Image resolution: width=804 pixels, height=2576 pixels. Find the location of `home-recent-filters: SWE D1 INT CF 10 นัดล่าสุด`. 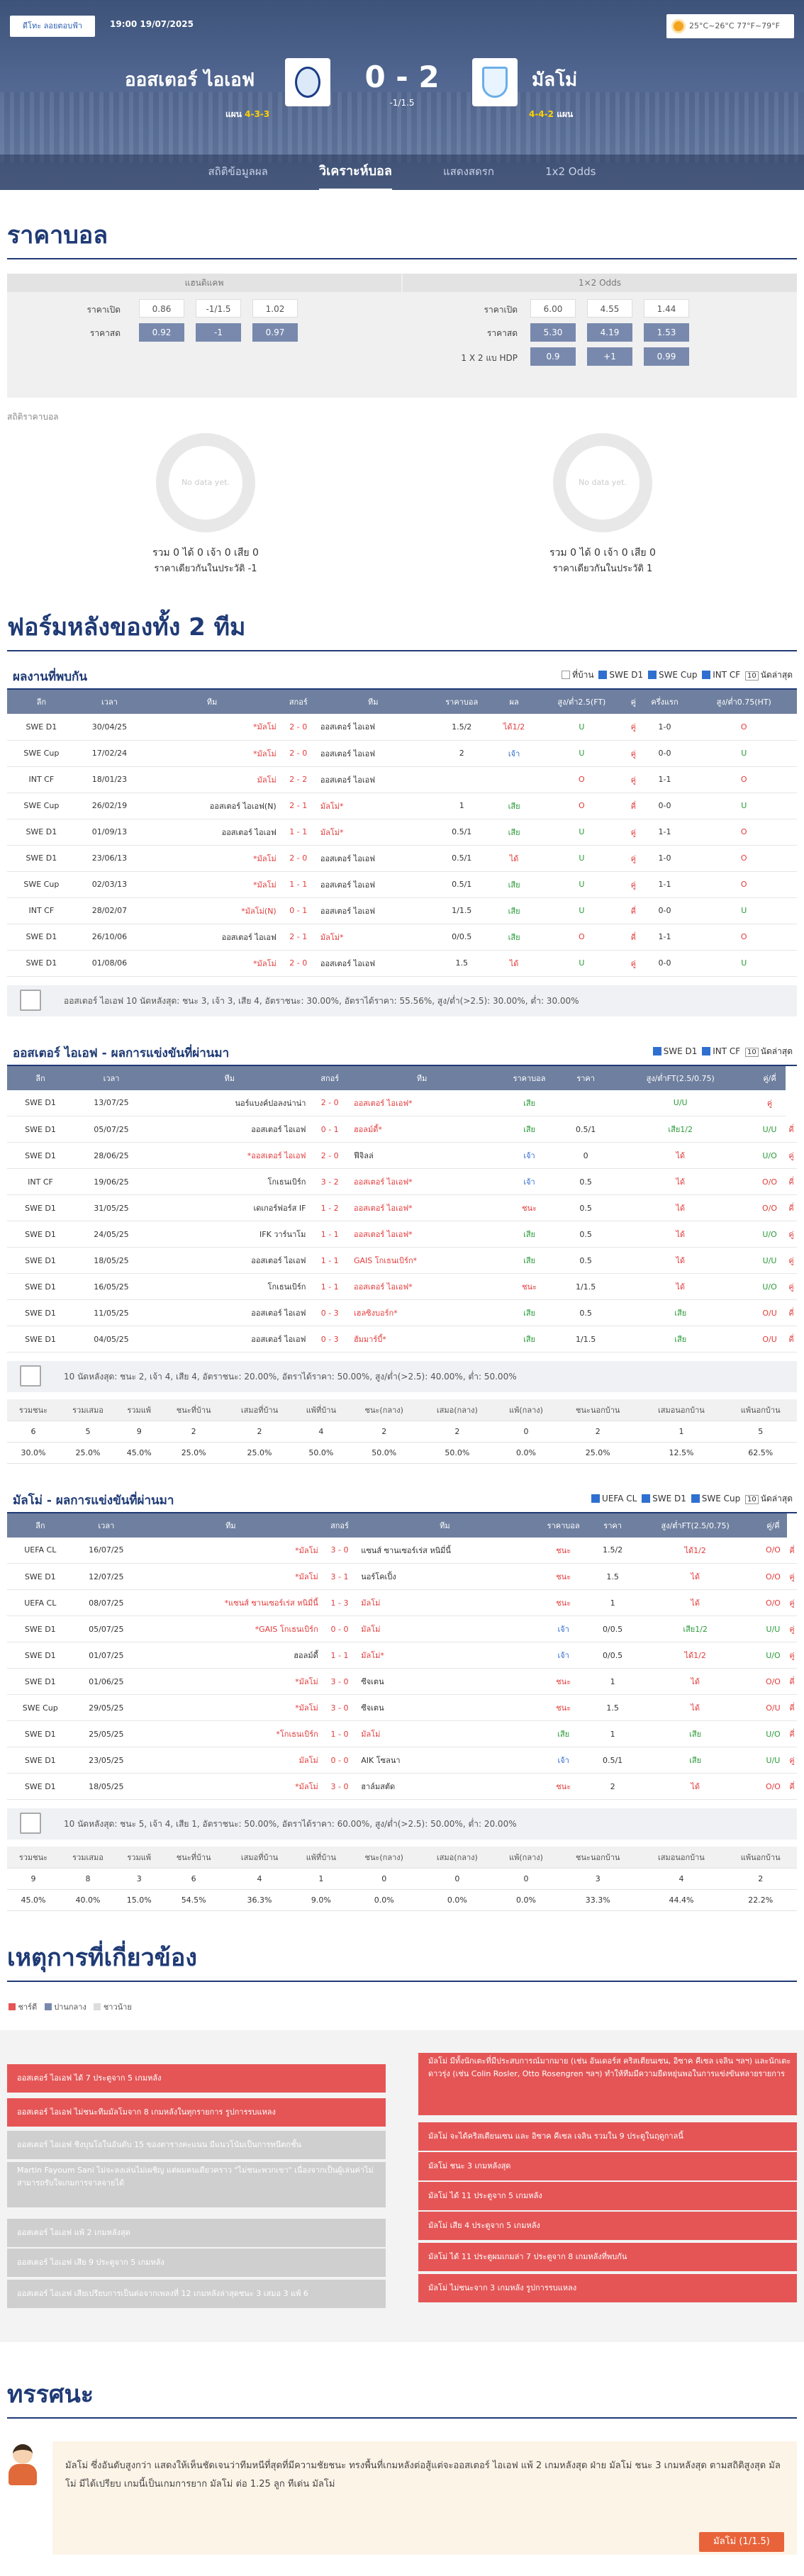

home-recent-filters: SWE D1 INT CF 10 นัดล่าสุด is located at coordinates (722, 1051).